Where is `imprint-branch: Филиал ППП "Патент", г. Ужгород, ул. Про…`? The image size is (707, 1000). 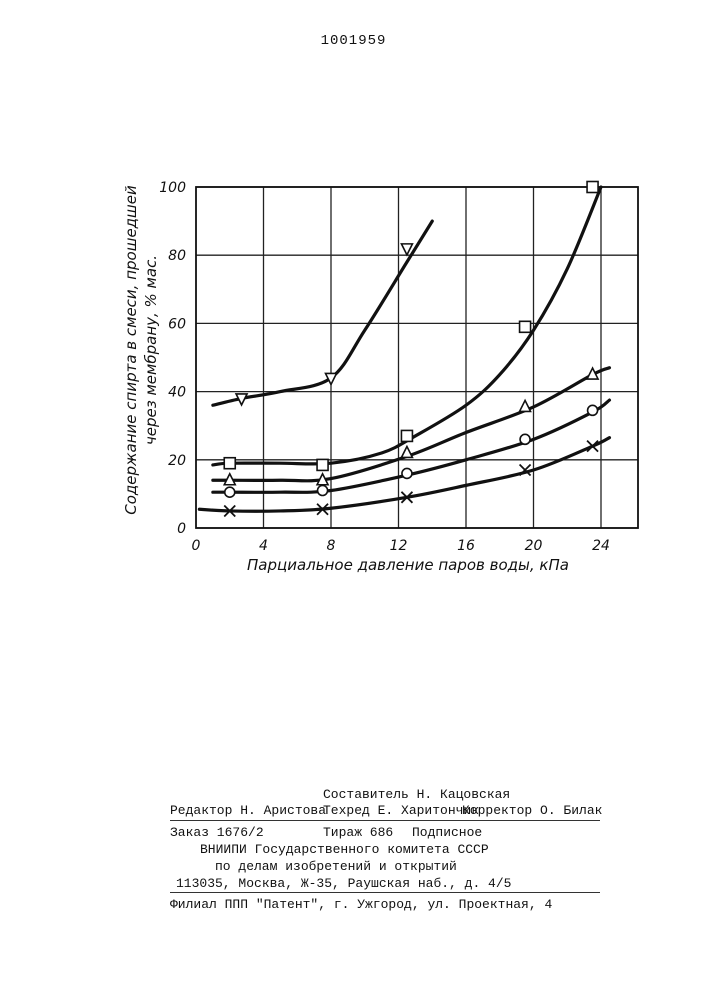
imprint-branch: Филиал ППП "Патент", г. Ужгород, ул. Про… is located at coordinates (361, 904).